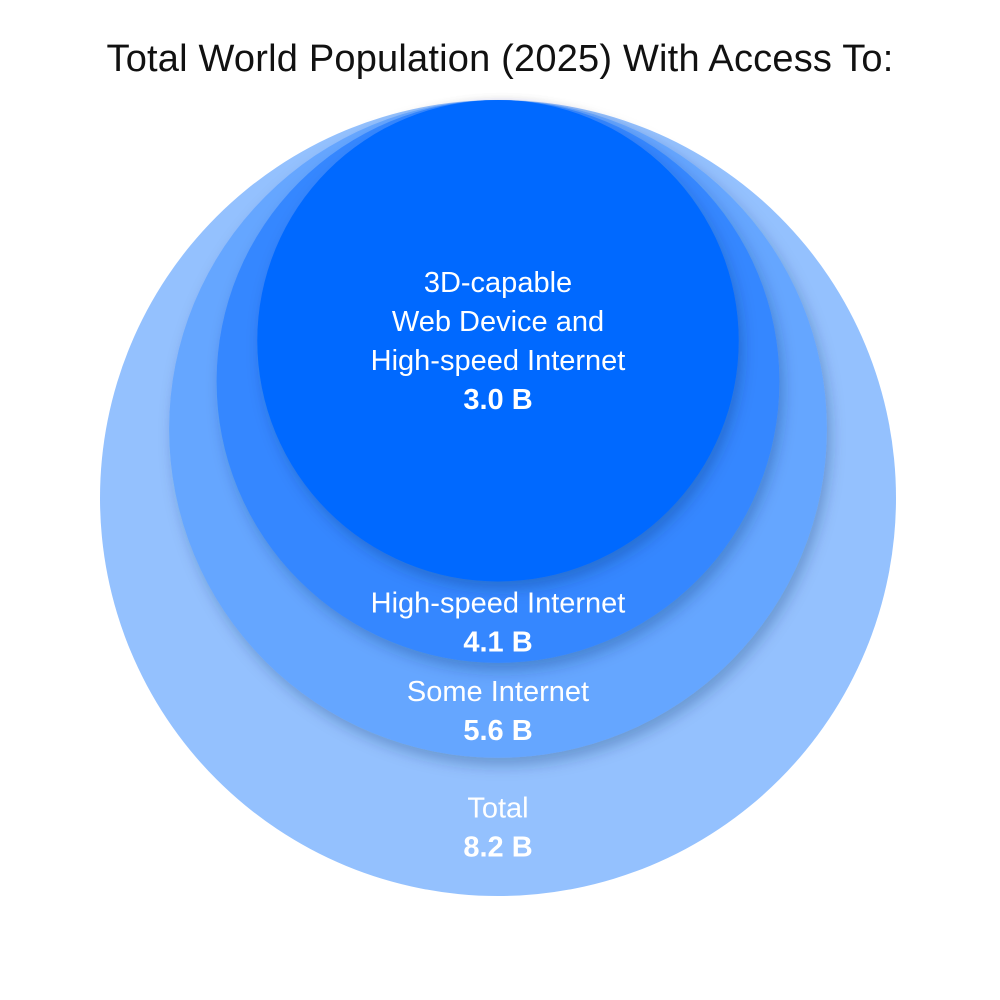  I want to click on value-high-speed-internet: 4.1 B, so click(497, 643).